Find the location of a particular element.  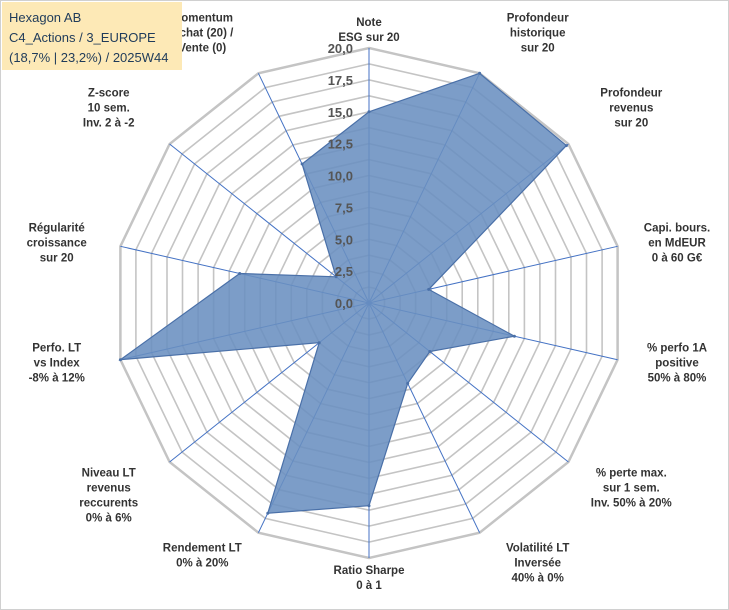

axis-label: Régularité croissance sur 20 is located at coordinates (57, 244).